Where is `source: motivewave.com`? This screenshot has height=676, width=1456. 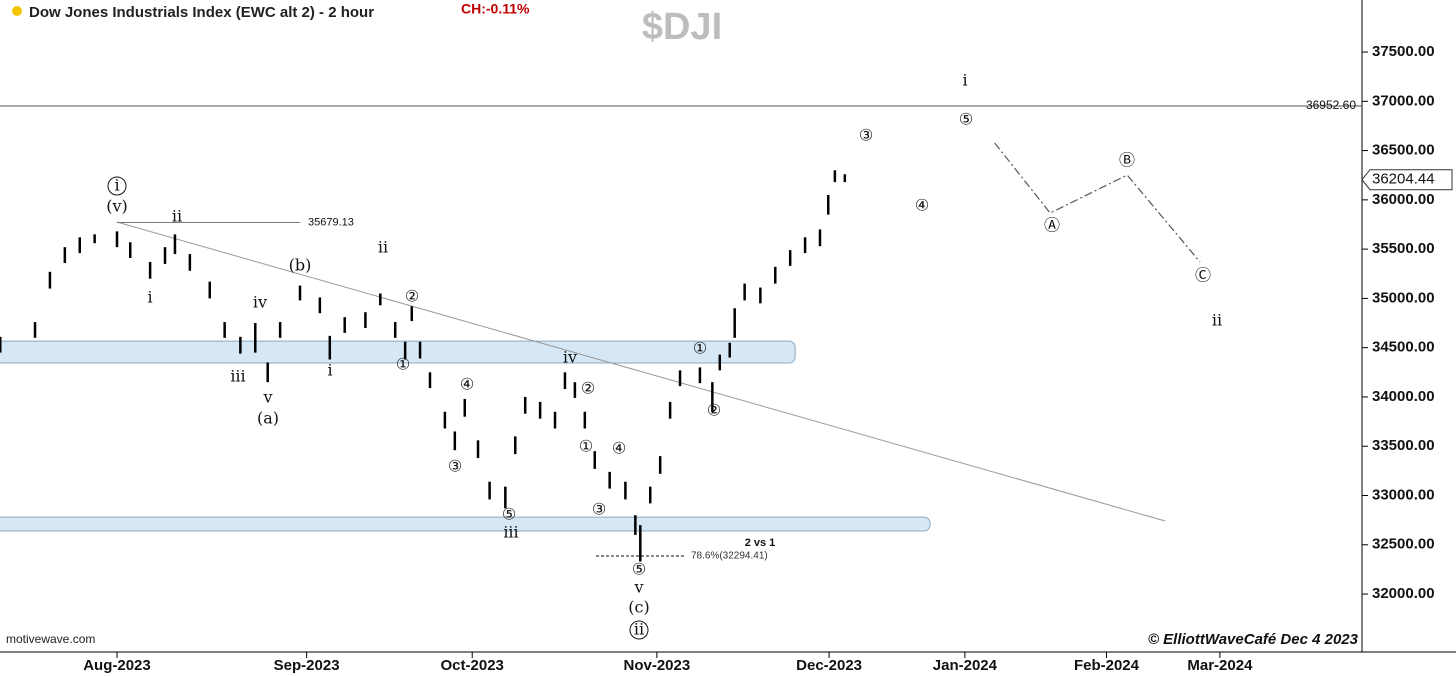 source: motivewave.com is located at coordinates (50, 639).